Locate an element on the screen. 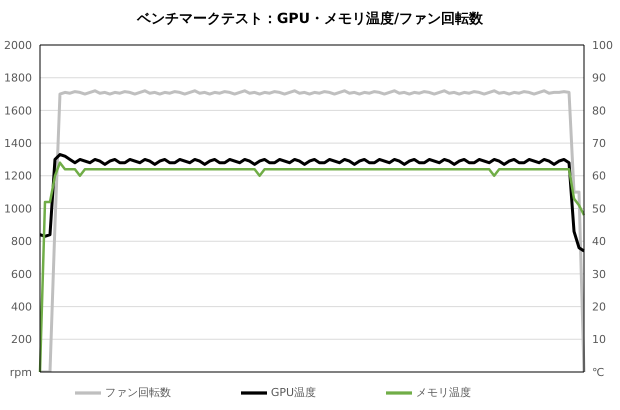  y-tick-label: 1800 is located at coordinates (18, 78).